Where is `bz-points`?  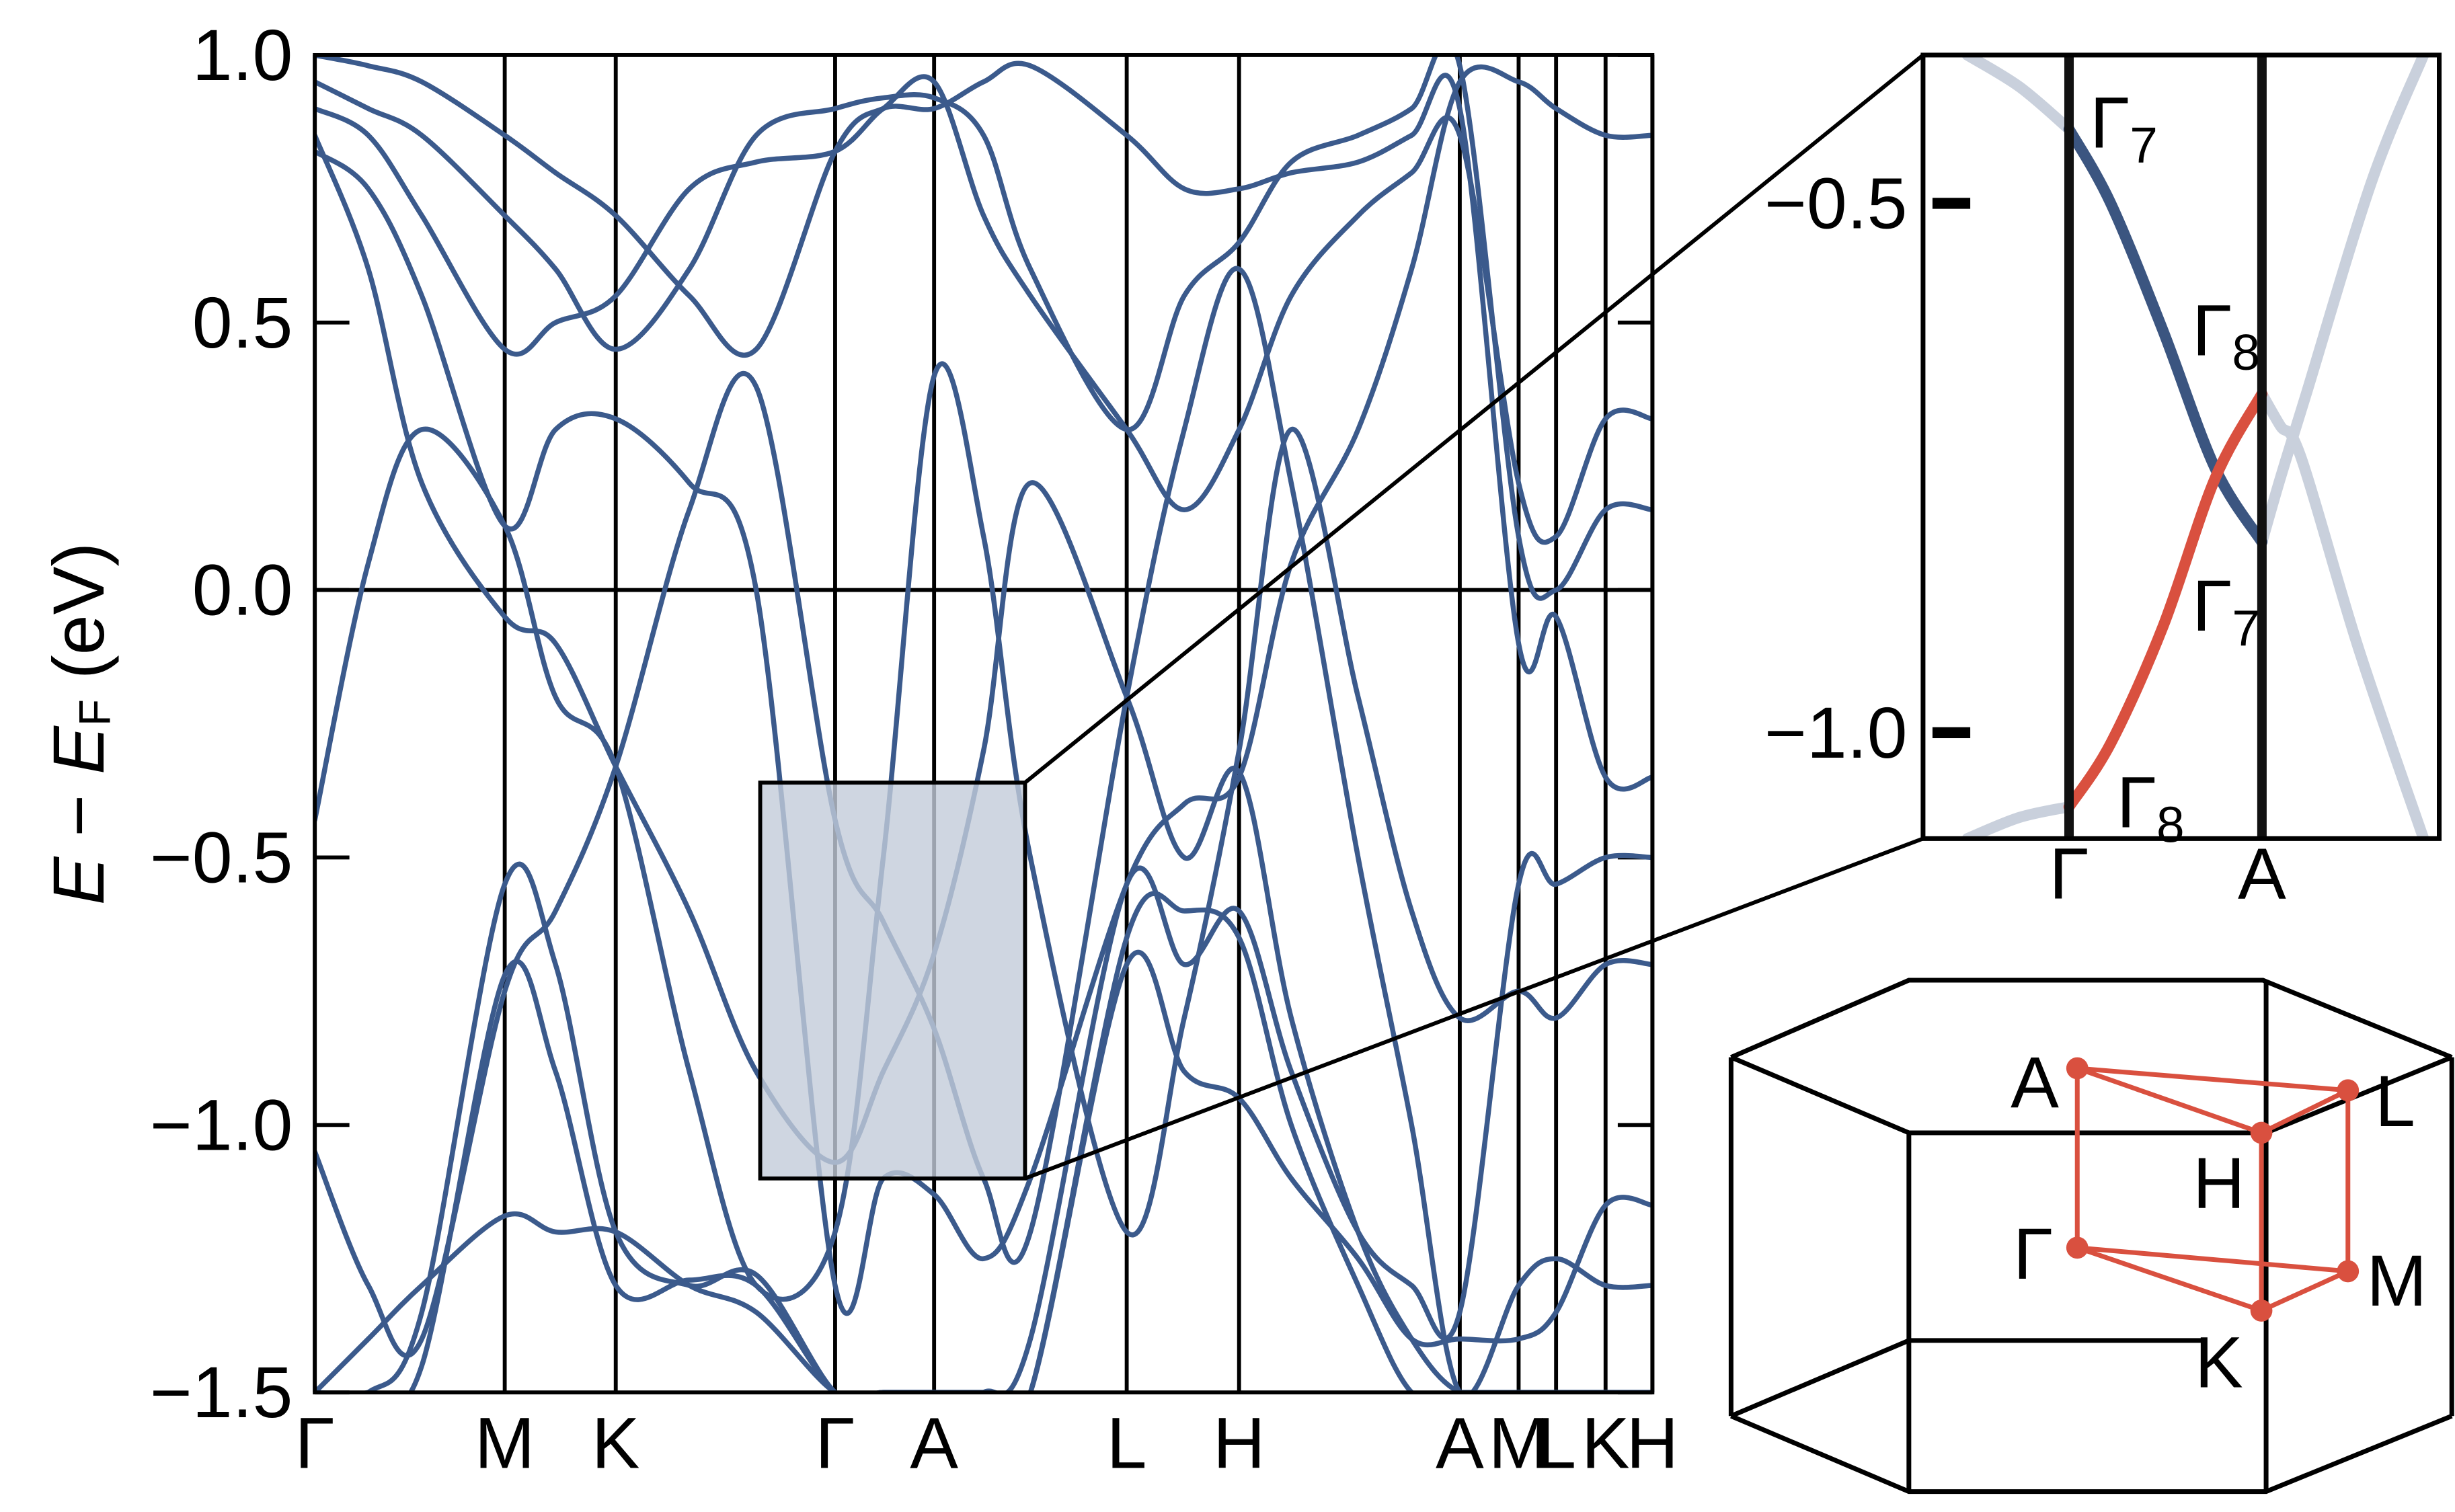 bz-points is located at coordinates (2213, 1189).